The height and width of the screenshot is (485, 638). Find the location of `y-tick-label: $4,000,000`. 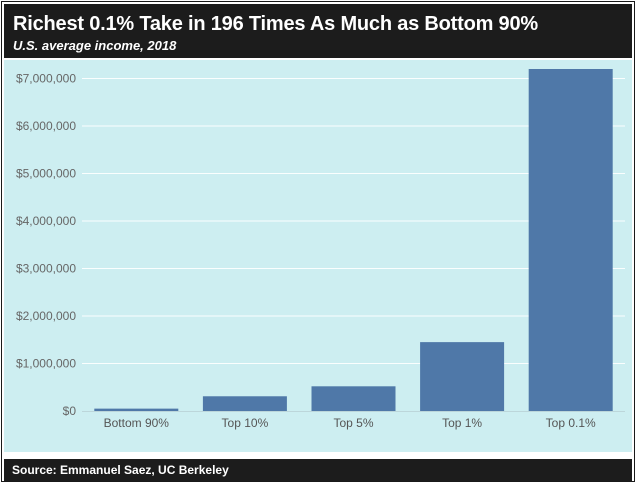

y-tick-label: $4,000,000 is located at coordinates (46, 221).